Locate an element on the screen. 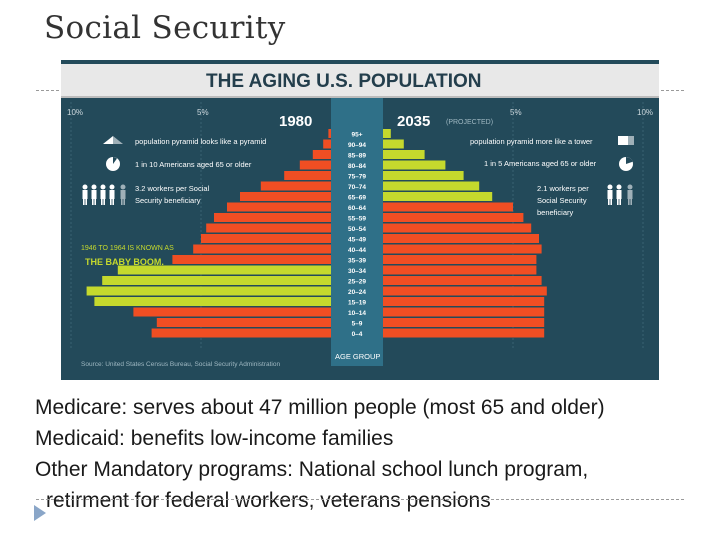 The width and height of the screenshot is (720, 540). age-group-label: 95+ is located at coordinates (356, 135).